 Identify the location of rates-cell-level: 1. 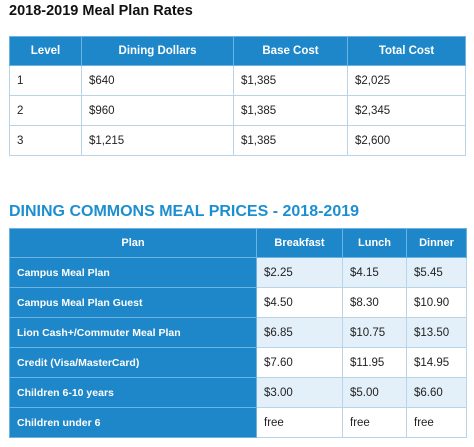
(45, 80).